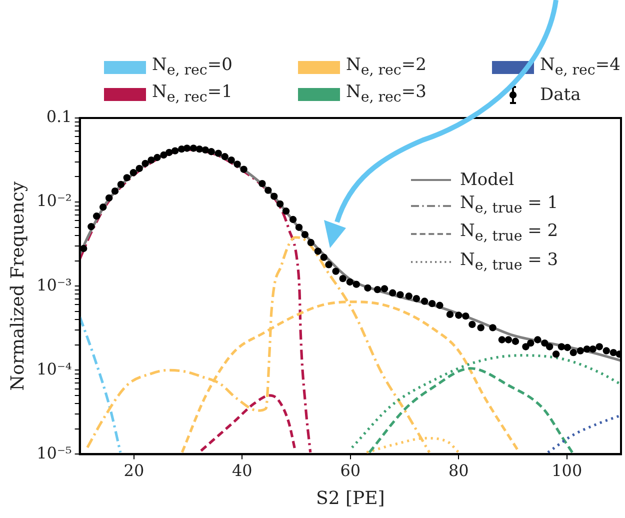  I want to click on legend-label: N$_{e, rec}$=1, so click(192, 95).